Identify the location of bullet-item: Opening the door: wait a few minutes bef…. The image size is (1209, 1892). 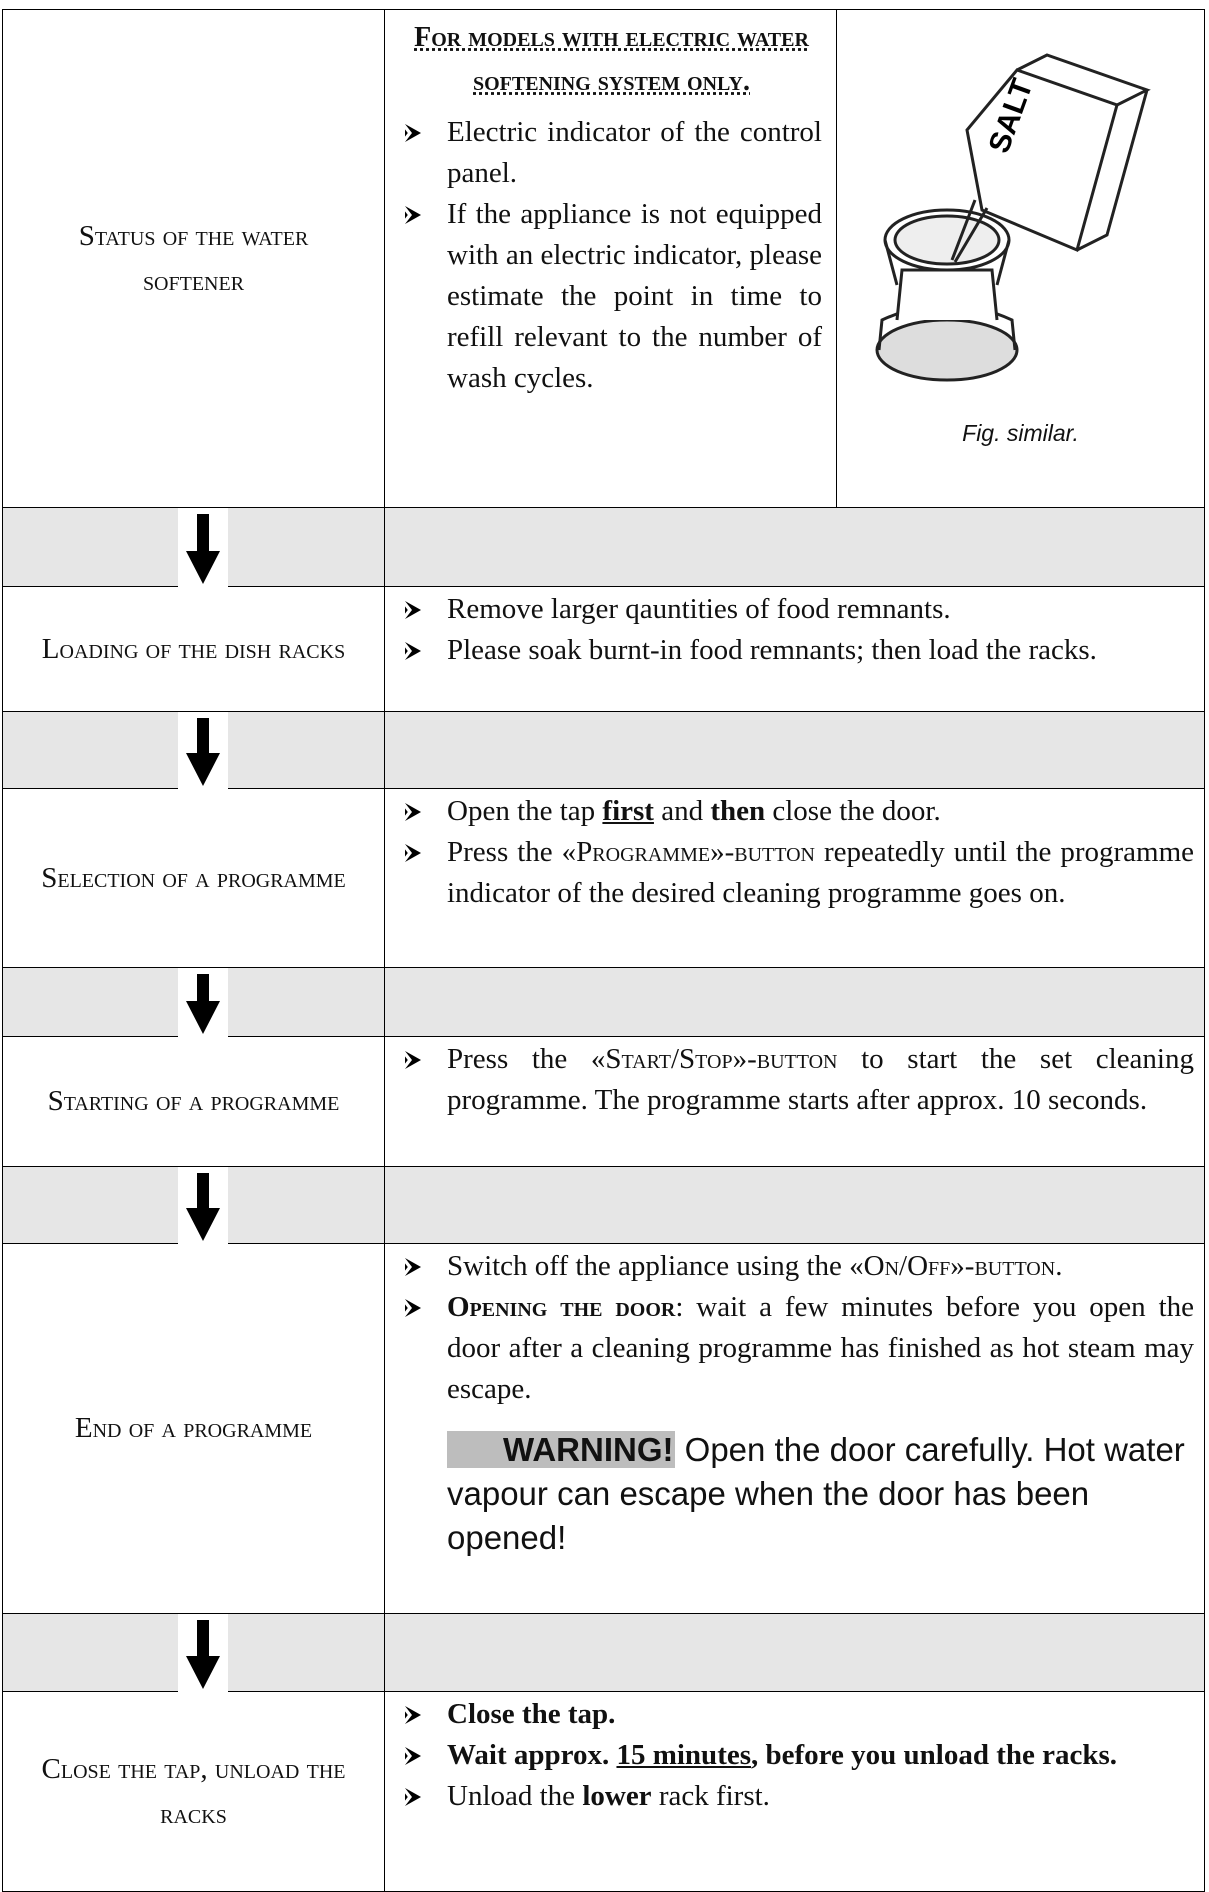
(799, 1348).